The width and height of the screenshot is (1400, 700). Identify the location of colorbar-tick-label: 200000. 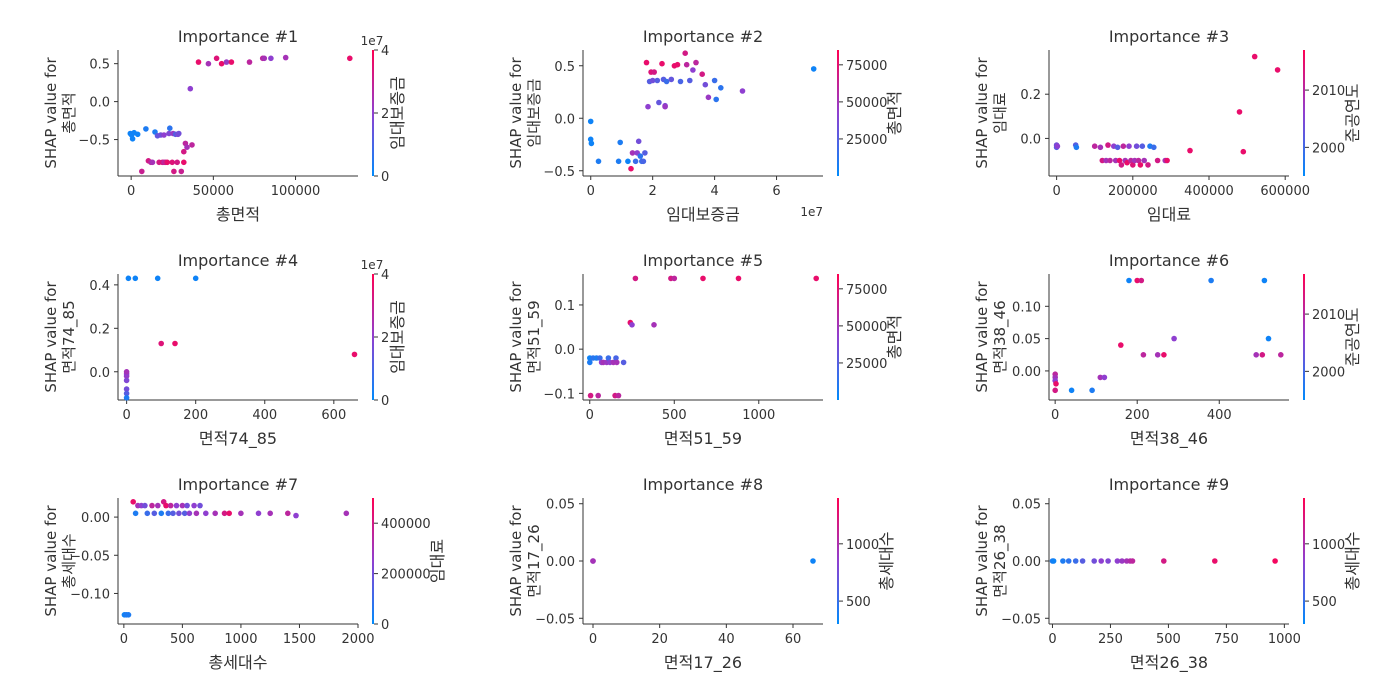
(406, 575).